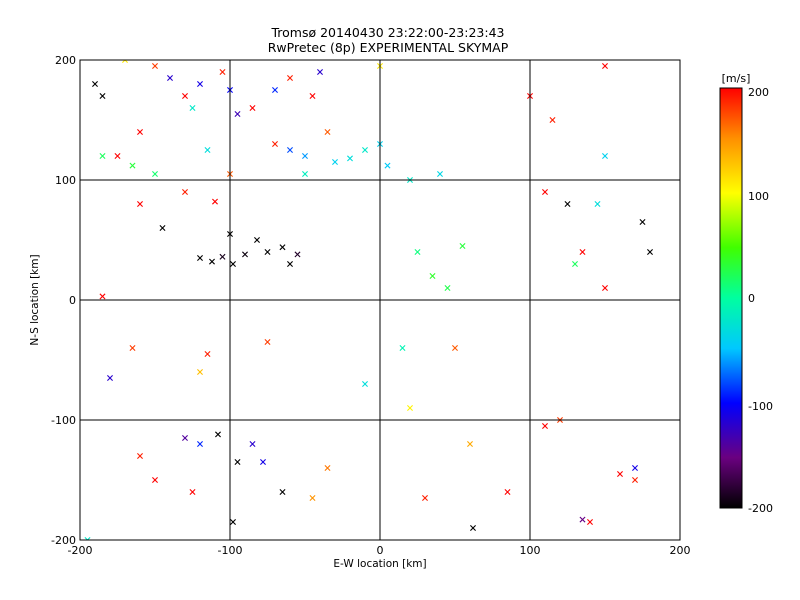  I want to click on colorbar-label: [m/s], so click(736, 78).